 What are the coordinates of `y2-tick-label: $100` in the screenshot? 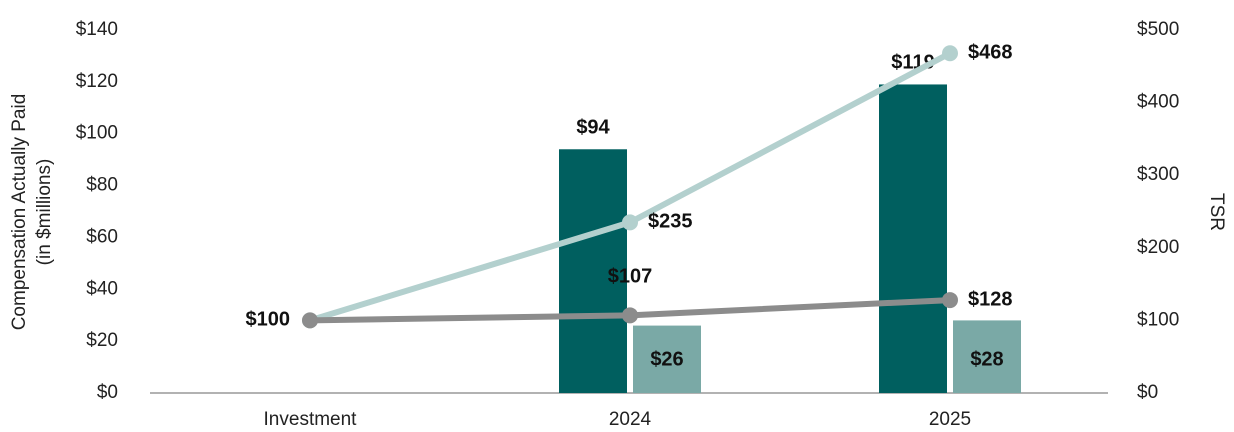 It's located at (1158, 319).